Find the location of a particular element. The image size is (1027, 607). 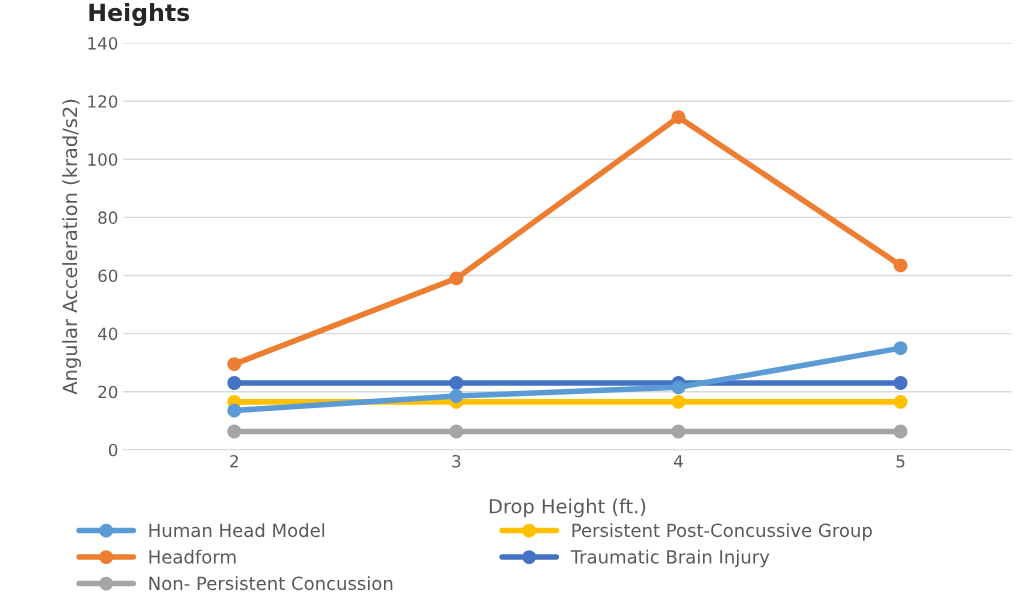

x-tick-label: 5 is located at coordinates (900, 461).